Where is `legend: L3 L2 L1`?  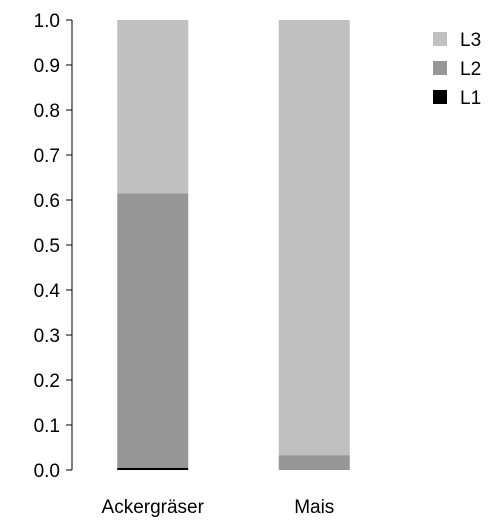 legend: L3 L2 L1 is located at coordinates (457, 69).